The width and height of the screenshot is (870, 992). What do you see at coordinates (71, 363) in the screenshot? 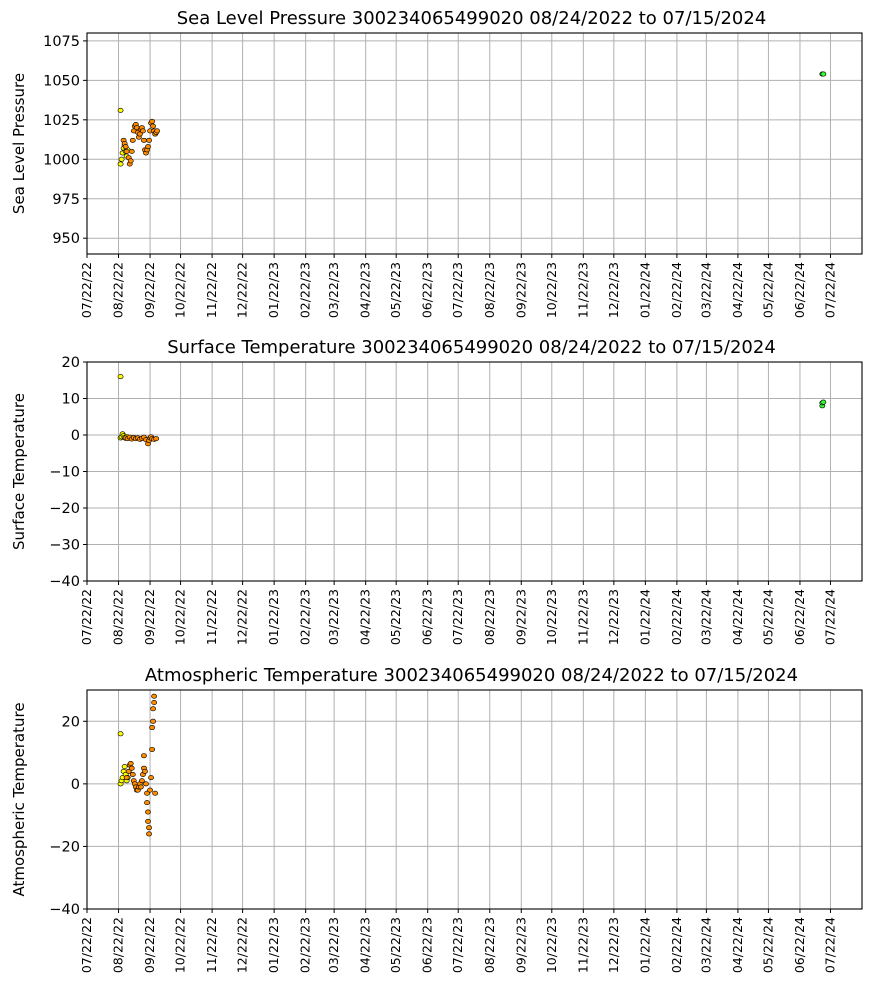
I see `y-tick-label: 20` at bounding box center [71, 363].